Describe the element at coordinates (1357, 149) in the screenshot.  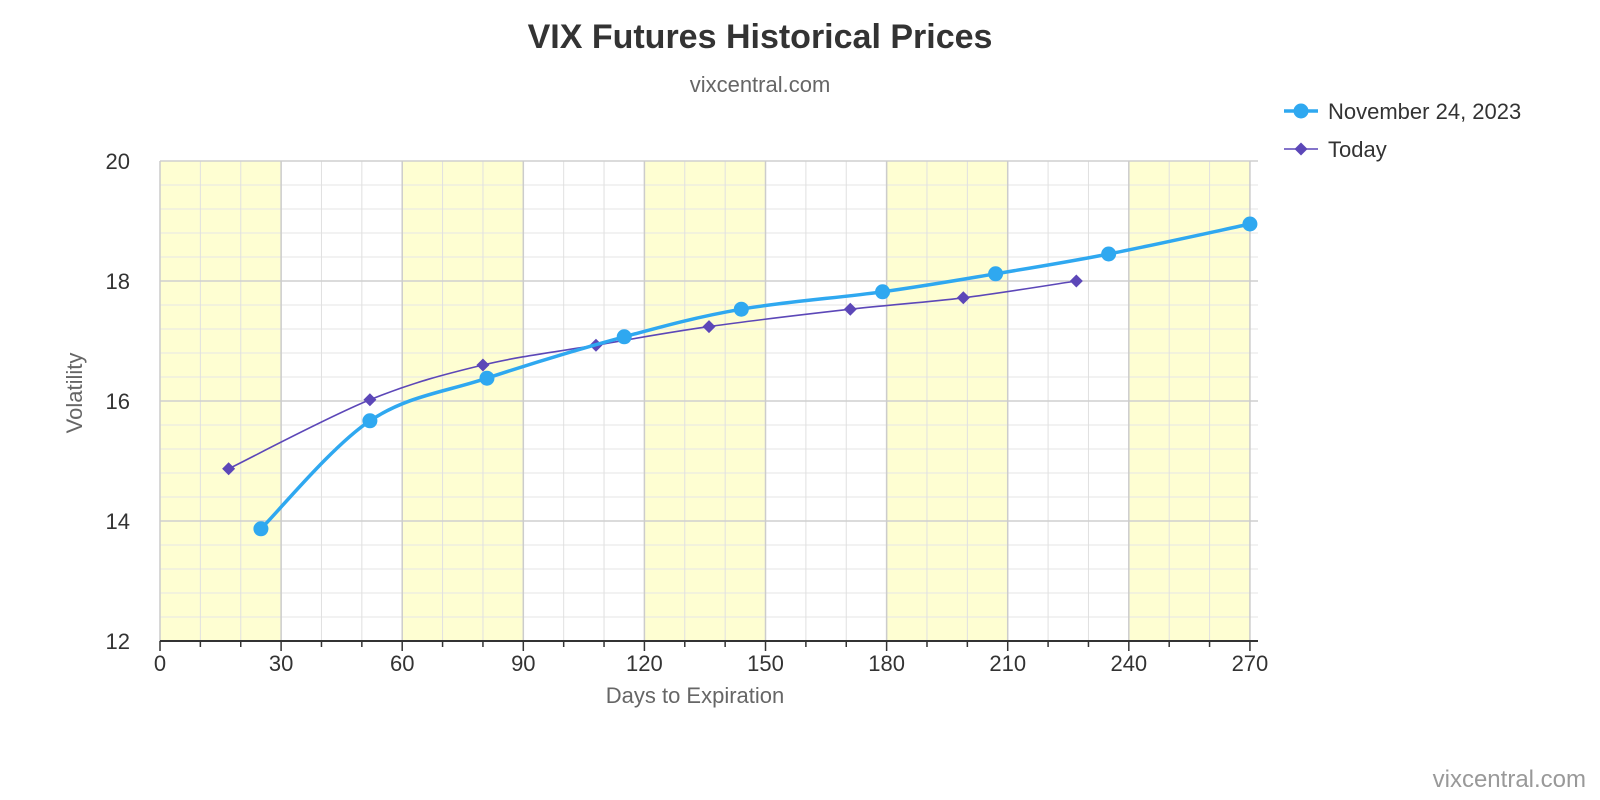
I see `legend-item: Today` at that location.